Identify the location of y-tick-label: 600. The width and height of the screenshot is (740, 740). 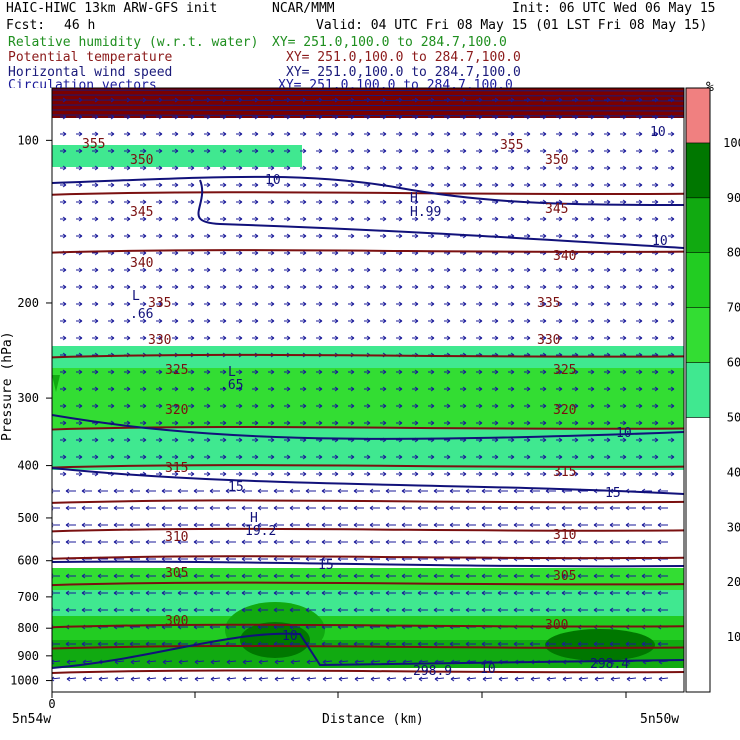
(28, 561).